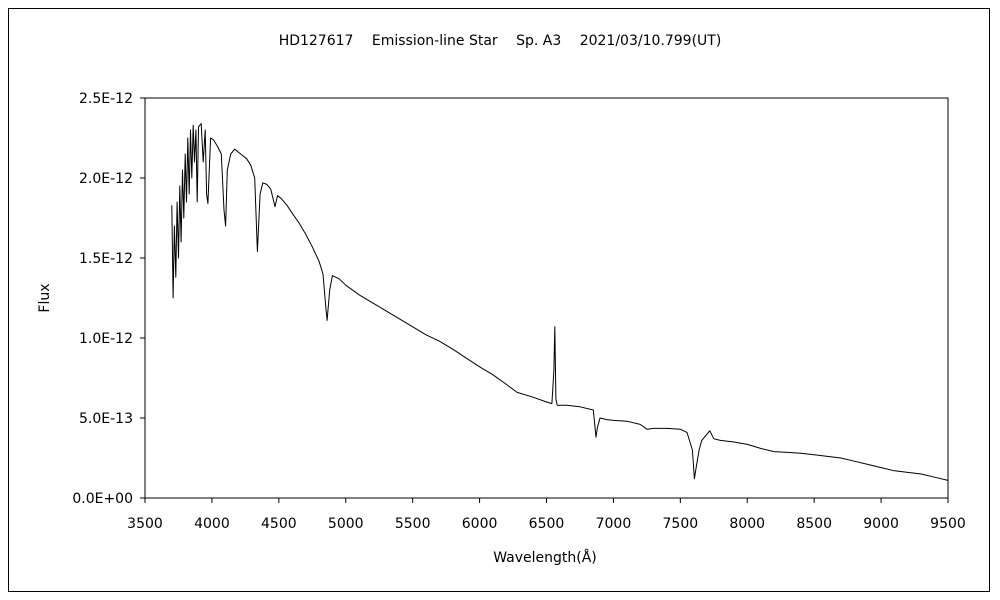 Image resolution: width=1000 pixels, height=600 pixels. I want to click on x-tick-label: 6000, so click(480, 524).